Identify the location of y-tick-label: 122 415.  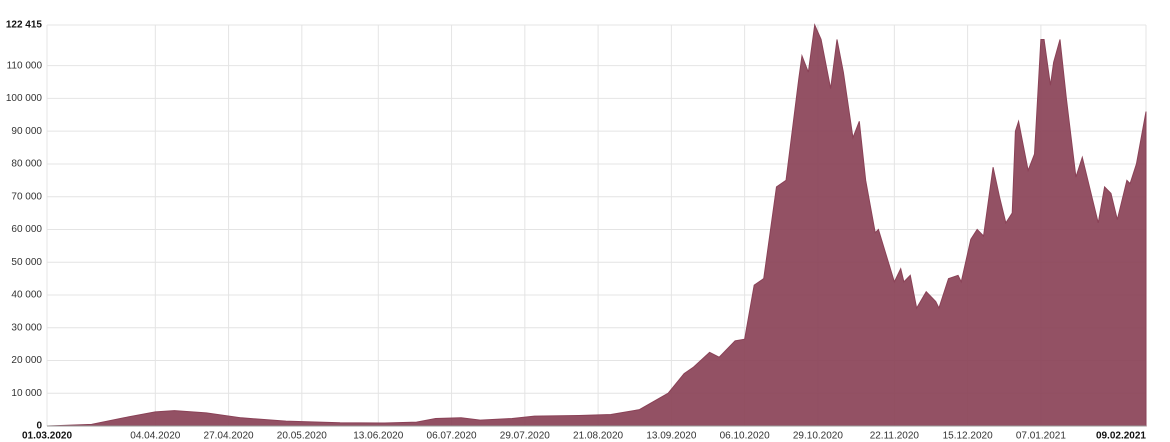
(24, 25).